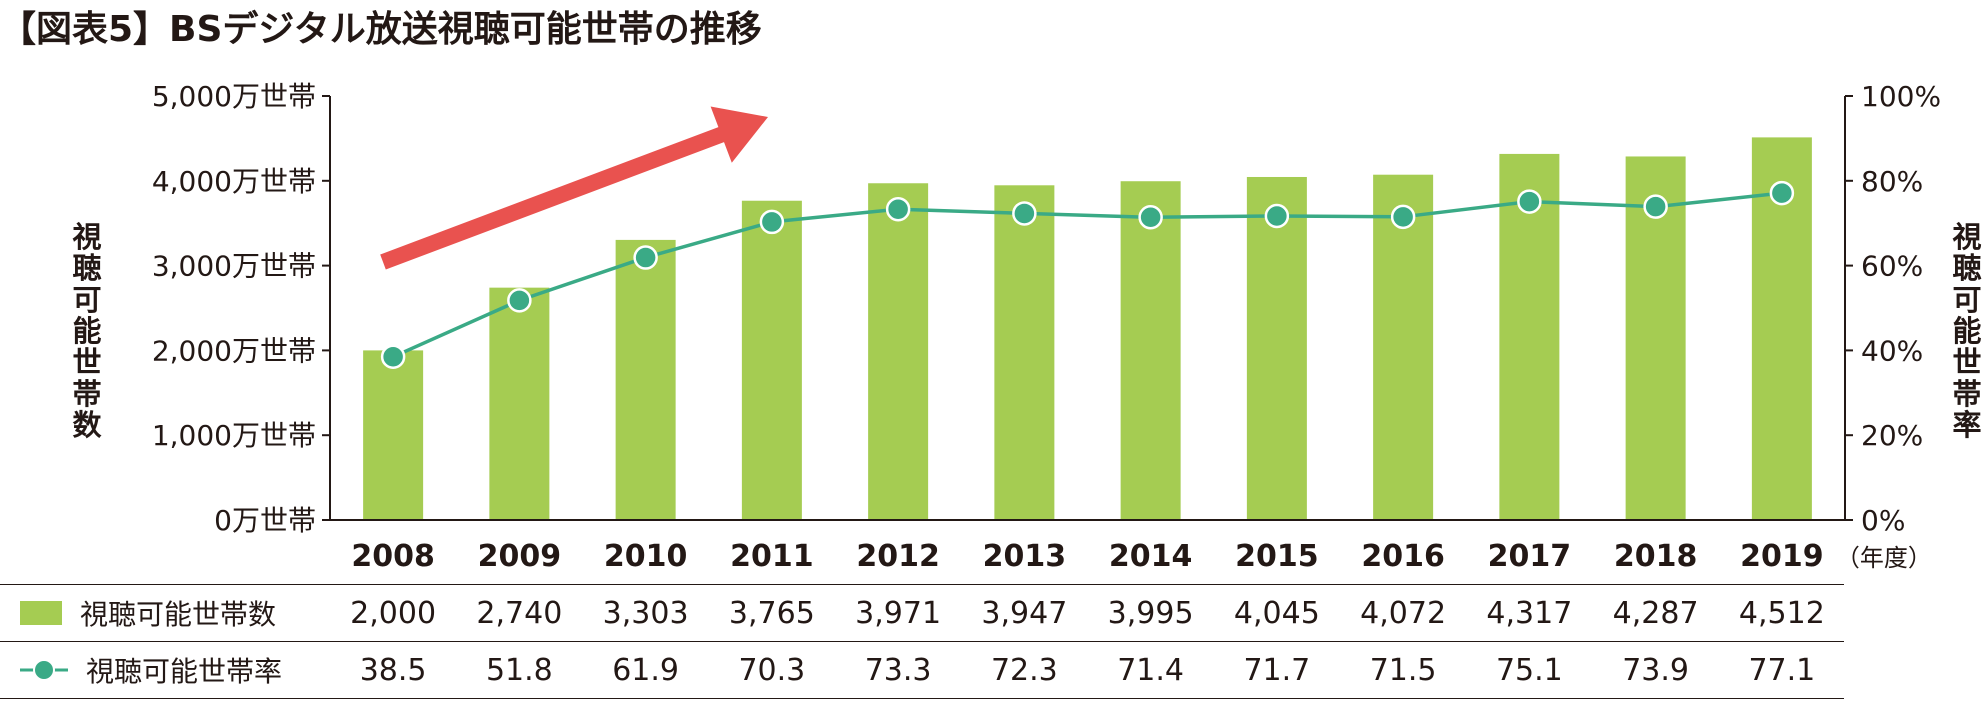  I want to click on table-cell: 70.3, so click(772, 670).